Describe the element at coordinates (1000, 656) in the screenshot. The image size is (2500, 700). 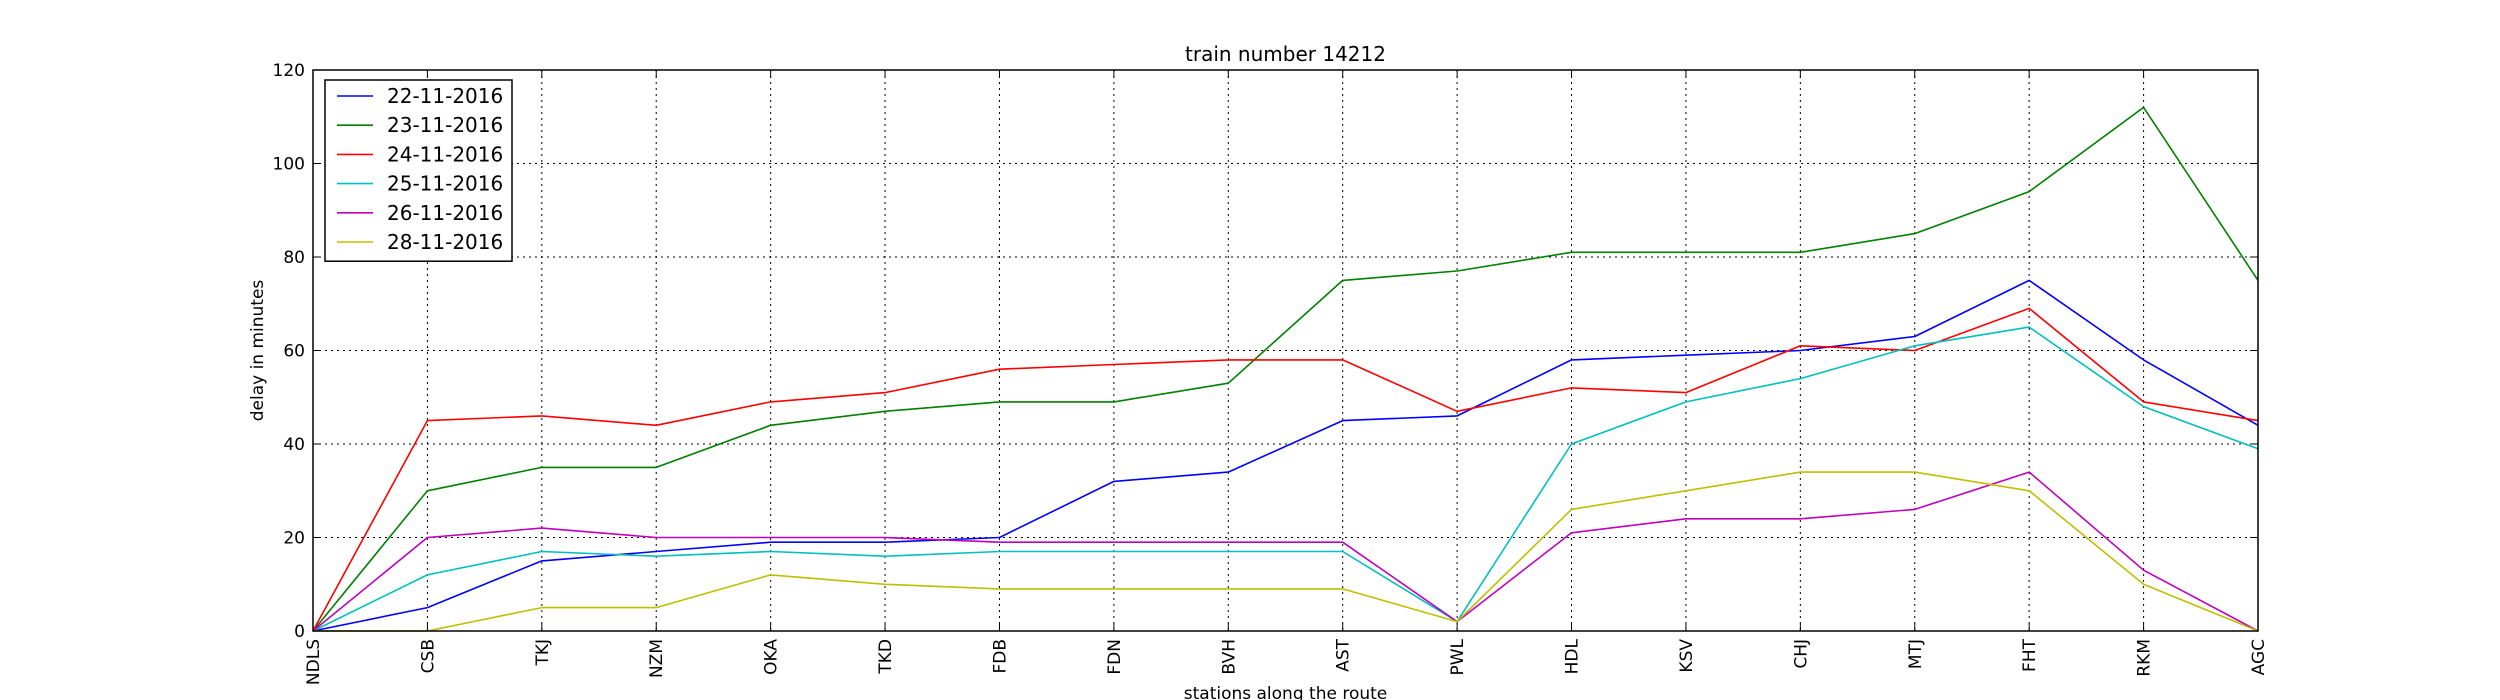
I see `x-tick-label: FDB` at that location.